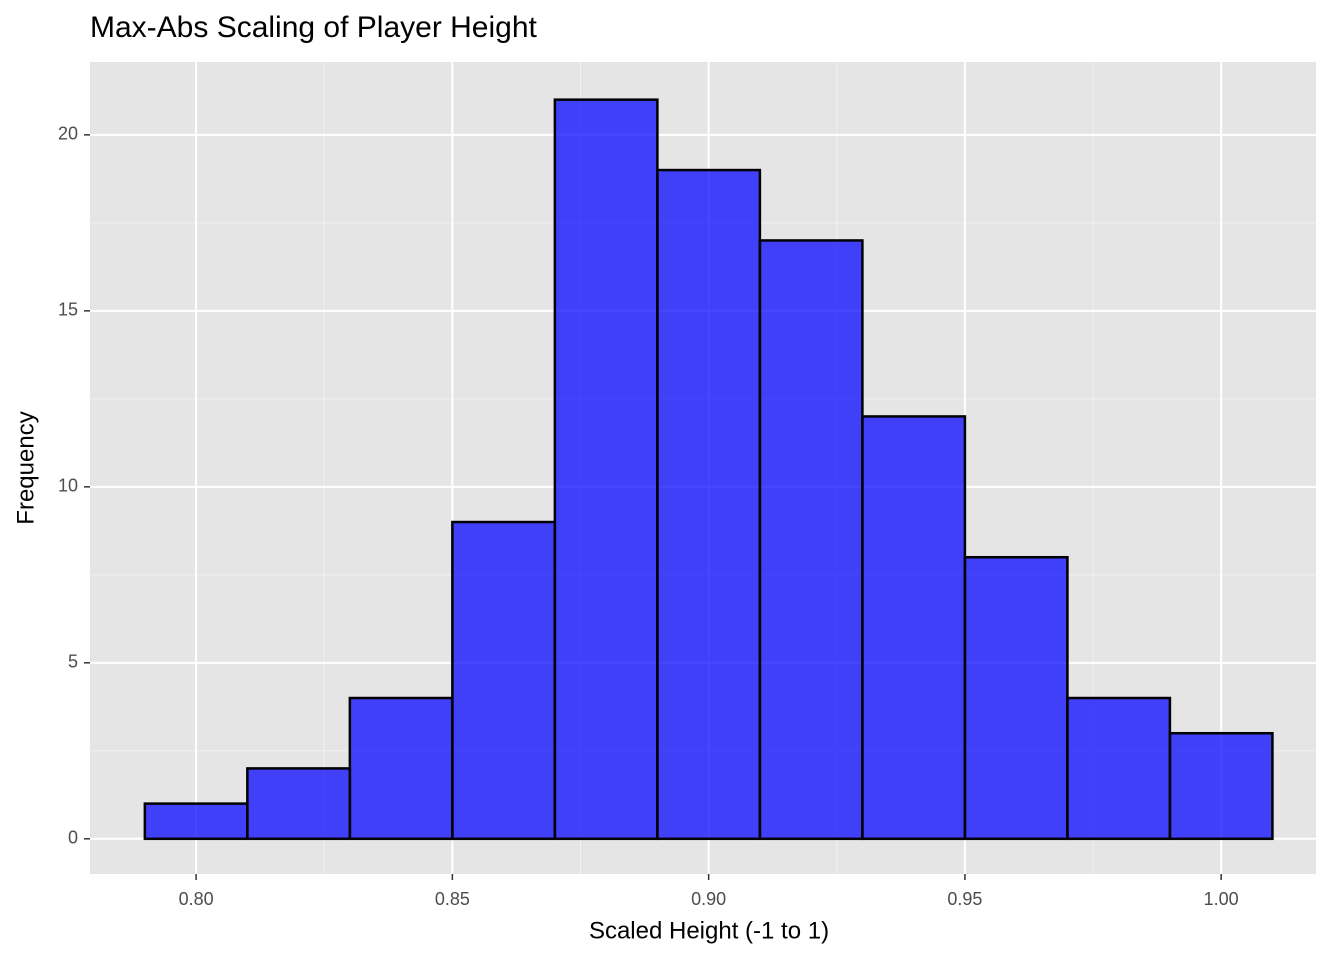 Image resolution: width=1344 pixels, height=960 pixels. I want to click on y-axis-label: Frequency, so click(25, 467).